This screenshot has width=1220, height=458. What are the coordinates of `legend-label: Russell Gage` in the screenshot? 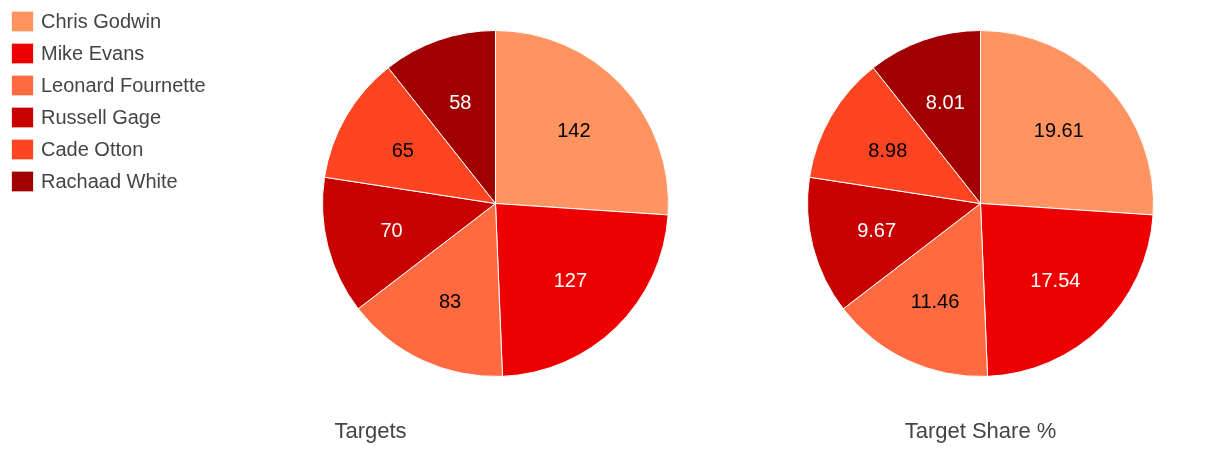 It's located at (101, 117).